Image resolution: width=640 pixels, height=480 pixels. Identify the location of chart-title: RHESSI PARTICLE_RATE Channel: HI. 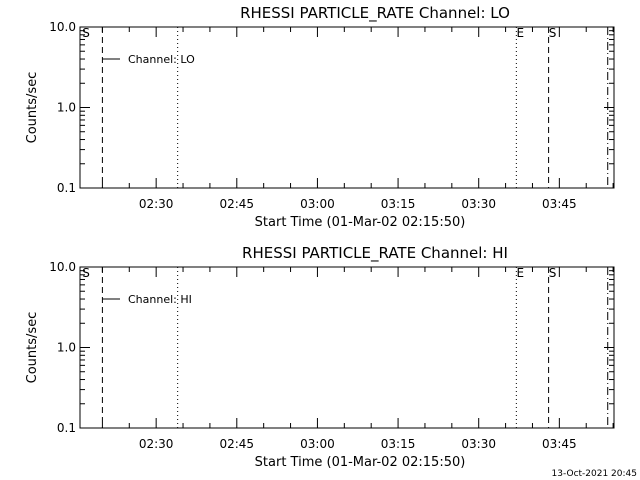
(375, 253).